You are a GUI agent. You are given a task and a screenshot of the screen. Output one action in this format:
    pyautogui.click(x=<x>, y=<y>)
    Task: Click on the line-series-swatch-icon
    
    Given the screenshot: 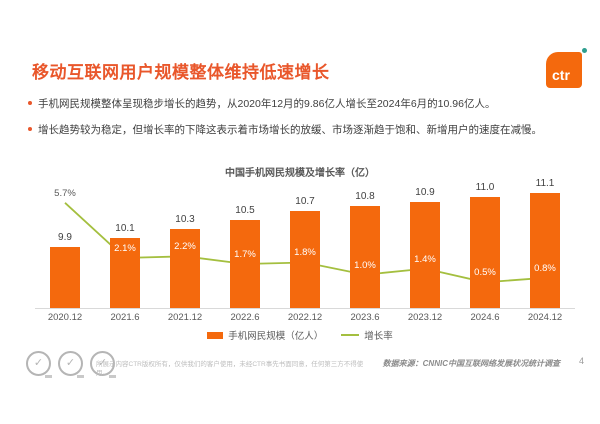 What is the action you would take?
    pyautogui.click(x=350, y=335)
    